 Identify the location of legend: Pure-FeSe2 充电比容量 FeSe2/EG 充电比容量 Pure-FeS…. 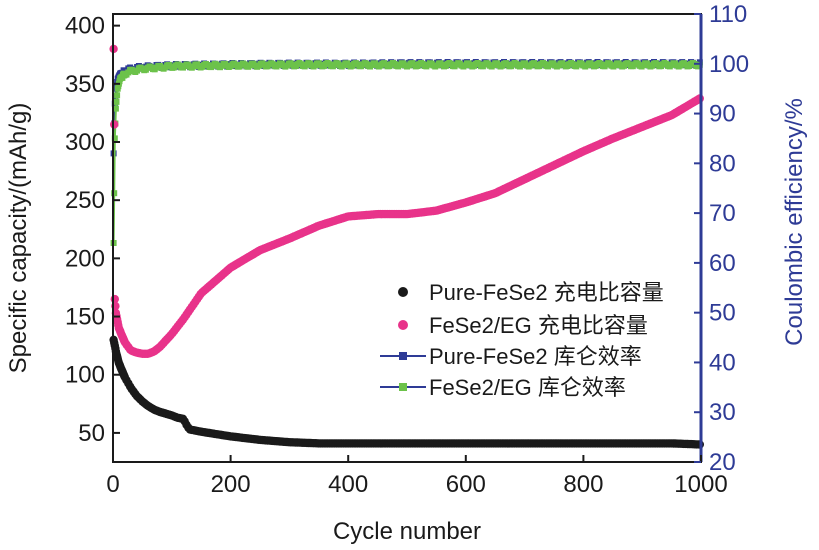
(522, 340).